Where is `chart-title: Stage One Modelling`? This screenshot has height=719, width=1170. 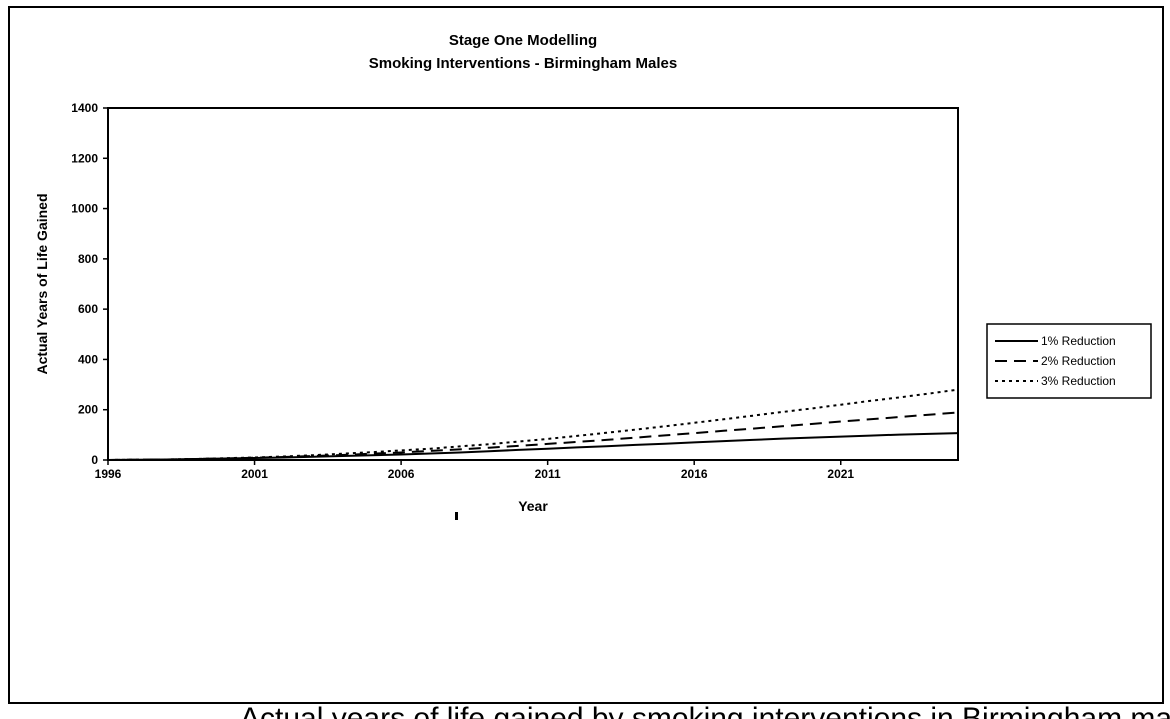
chart-title: Stage One Modelling is located at coordinates (523, 40).